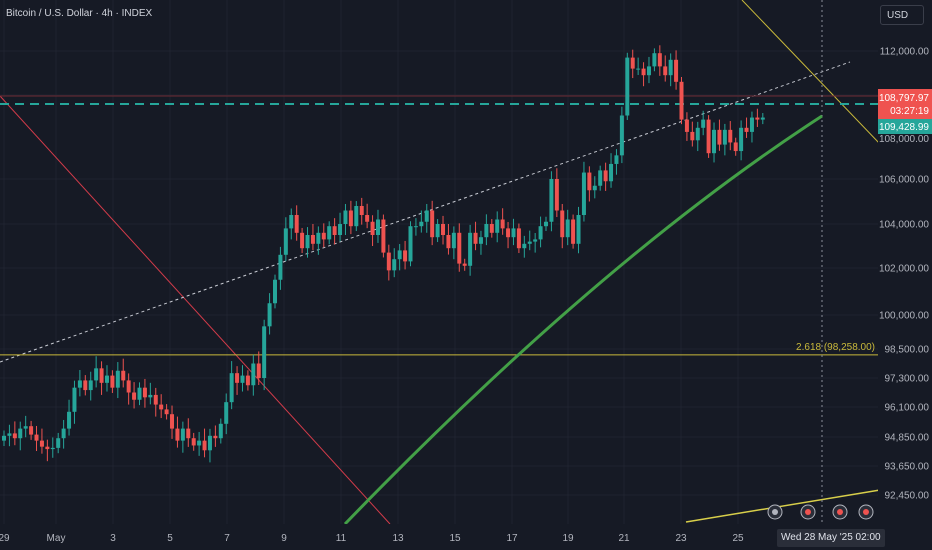 The width and height of the screenshot is (932, 550). I want to click on x-tick-label: 9, so click(284, 538).